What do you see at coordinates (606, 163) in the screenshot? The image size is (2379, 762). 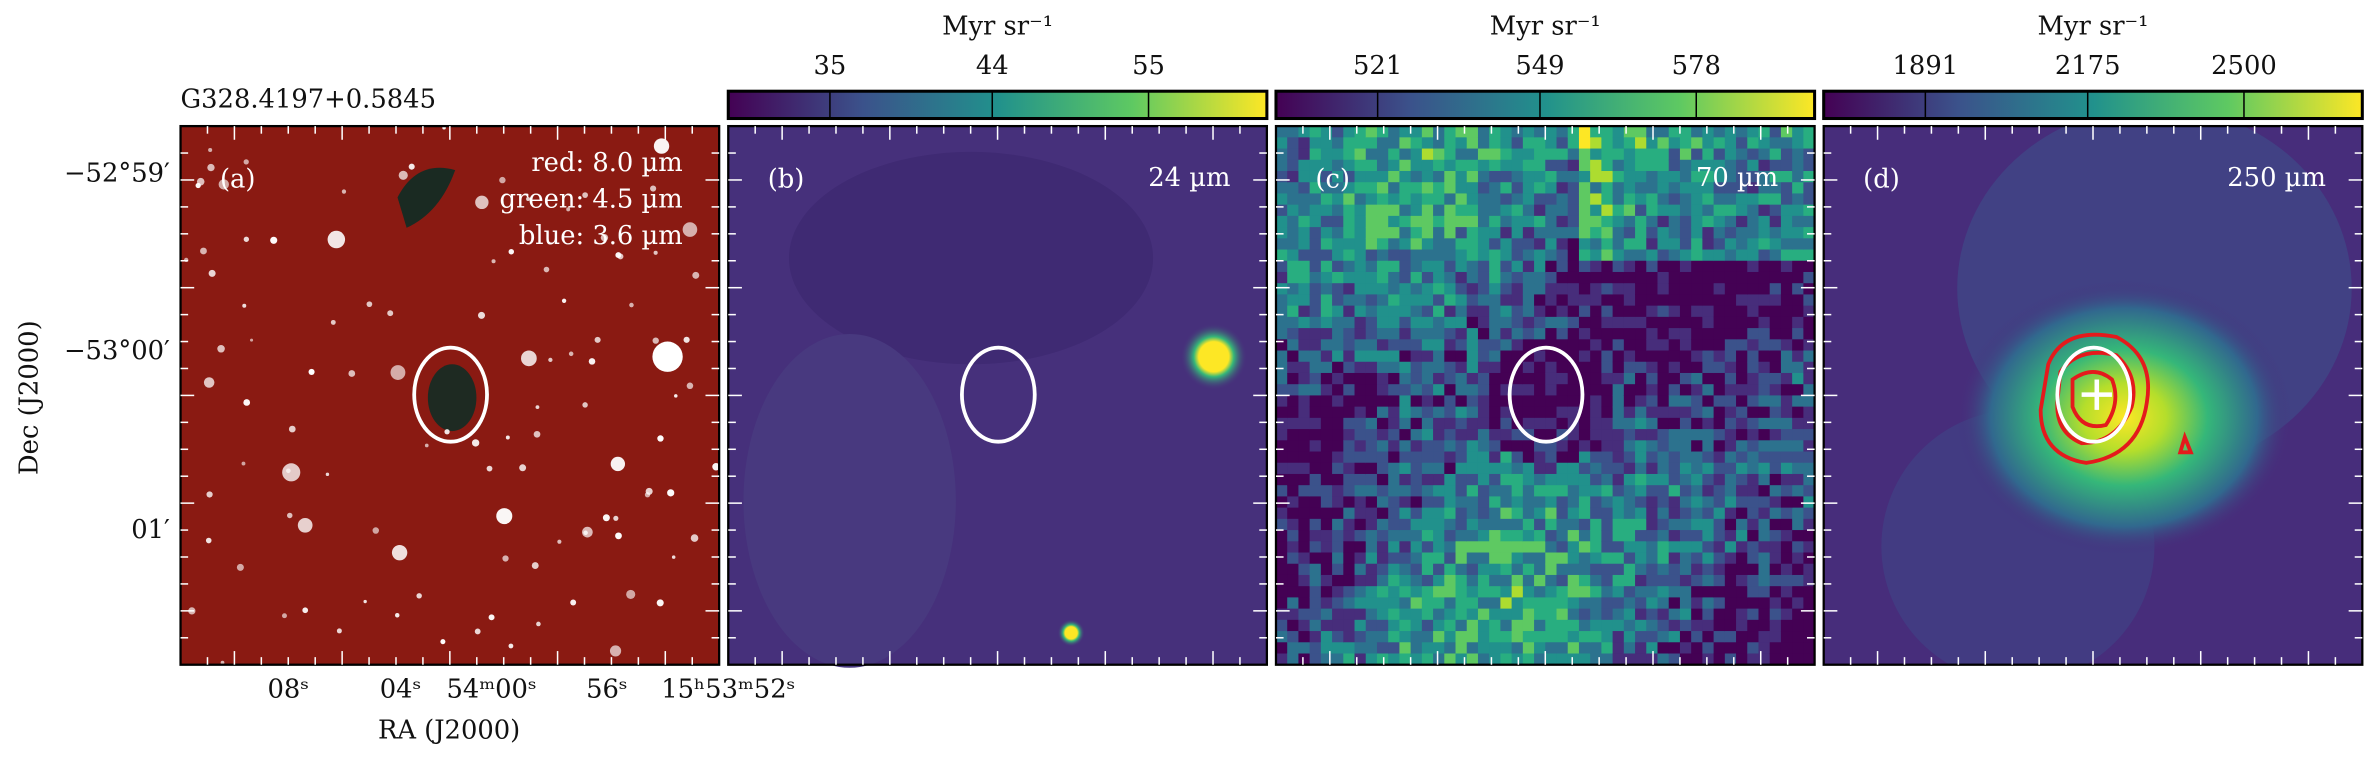 I see `band-annotation: red: 8.0 µm` at bounding box center [606, 163].